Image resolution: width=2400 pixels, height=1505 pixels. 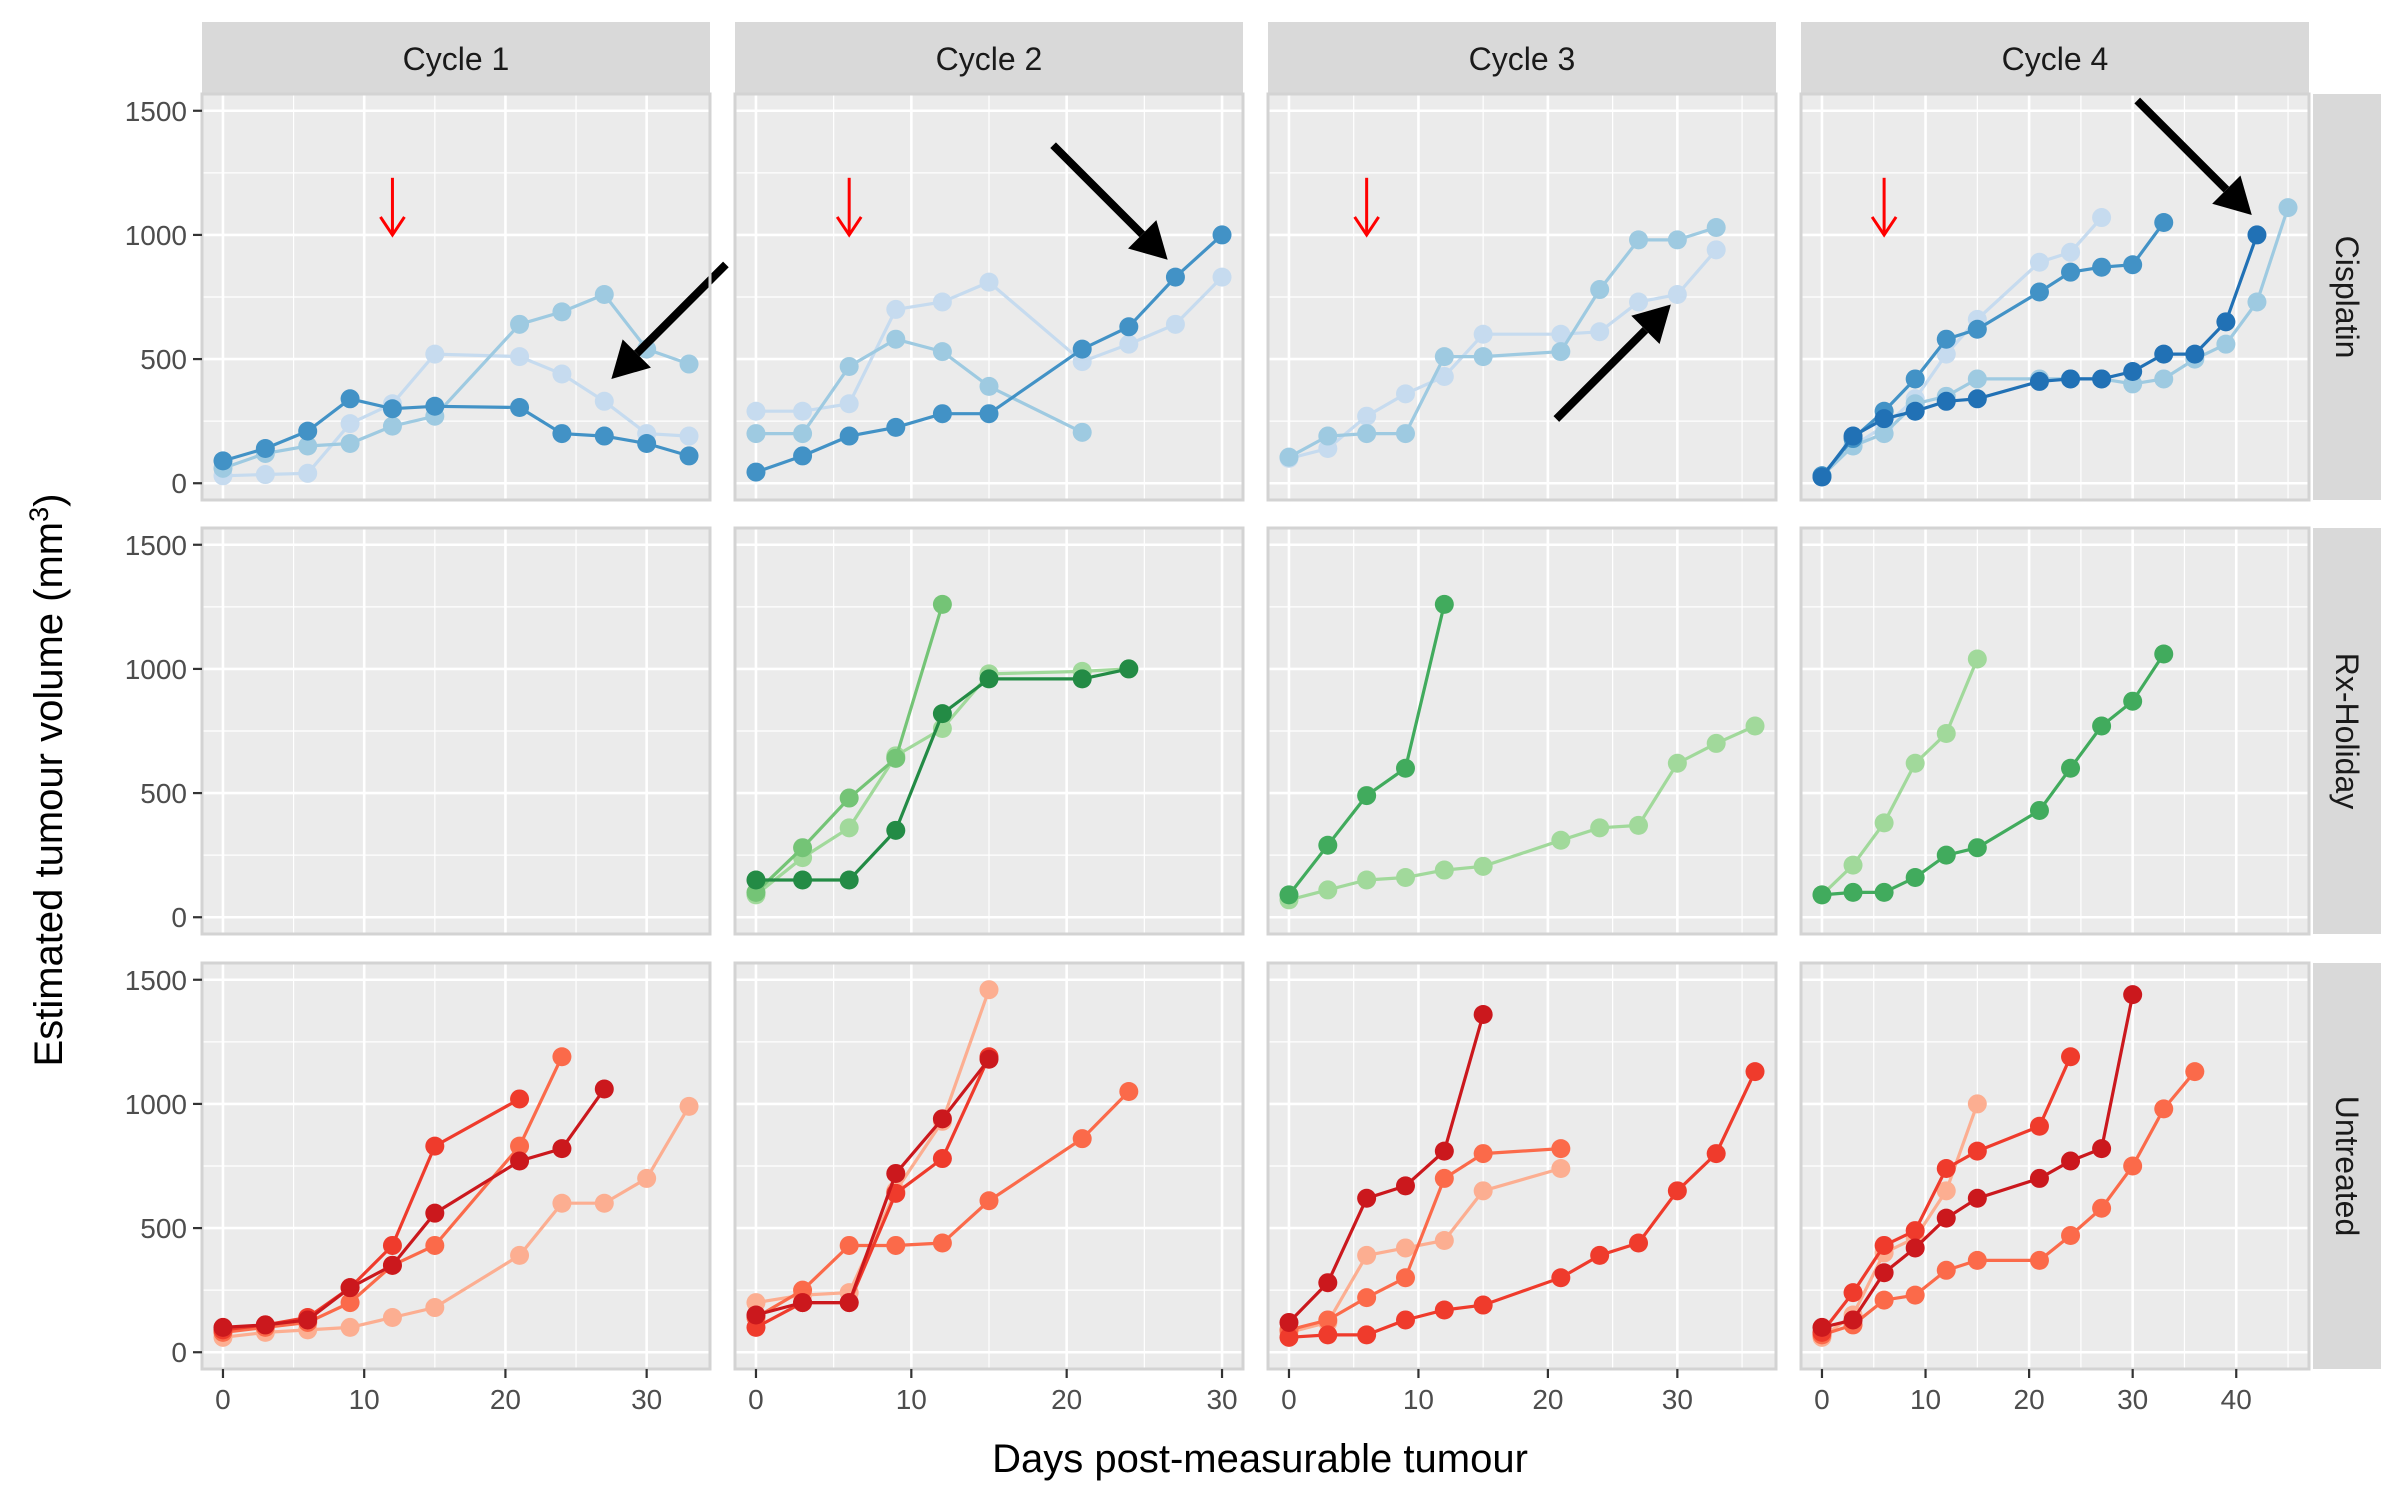 I want to click on x-tick-label: 10, so click(x=1418, y=1399).